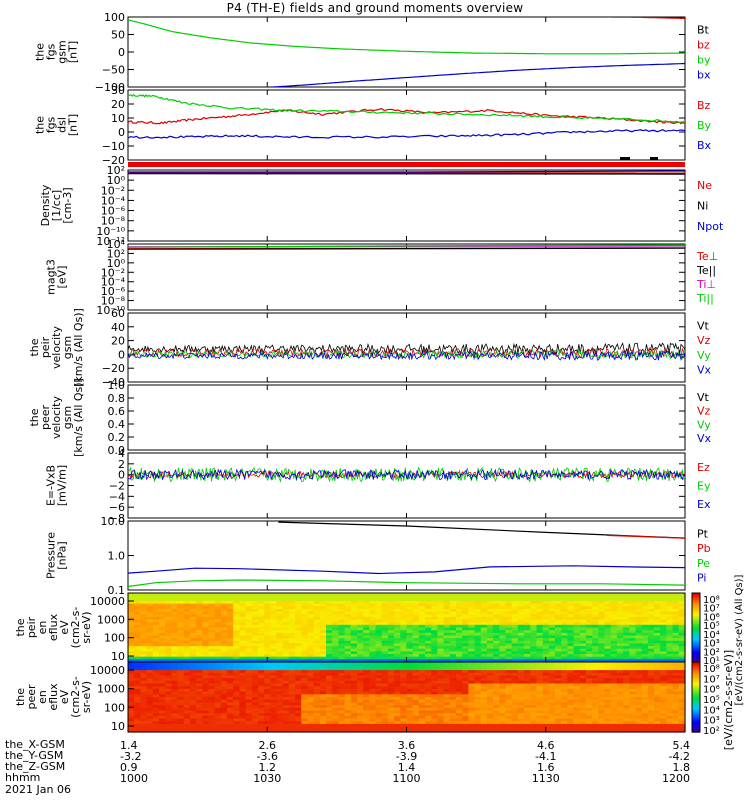 This screenshot has width=750, height=800. What do you see at coordinates (121, 354) in the screenshot?
I see `ytick-label-peir-velocity: 0` at bounding box center [121, 354].